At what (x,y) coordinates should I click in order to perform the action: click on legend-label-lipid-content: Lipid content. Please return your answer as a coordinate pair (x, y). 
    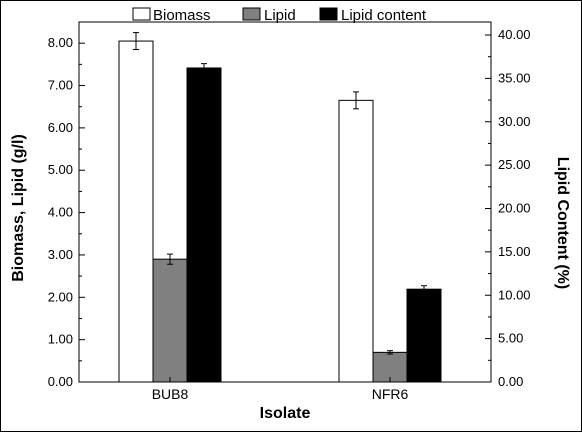
    Looking at the image, I should click on (384, 15).